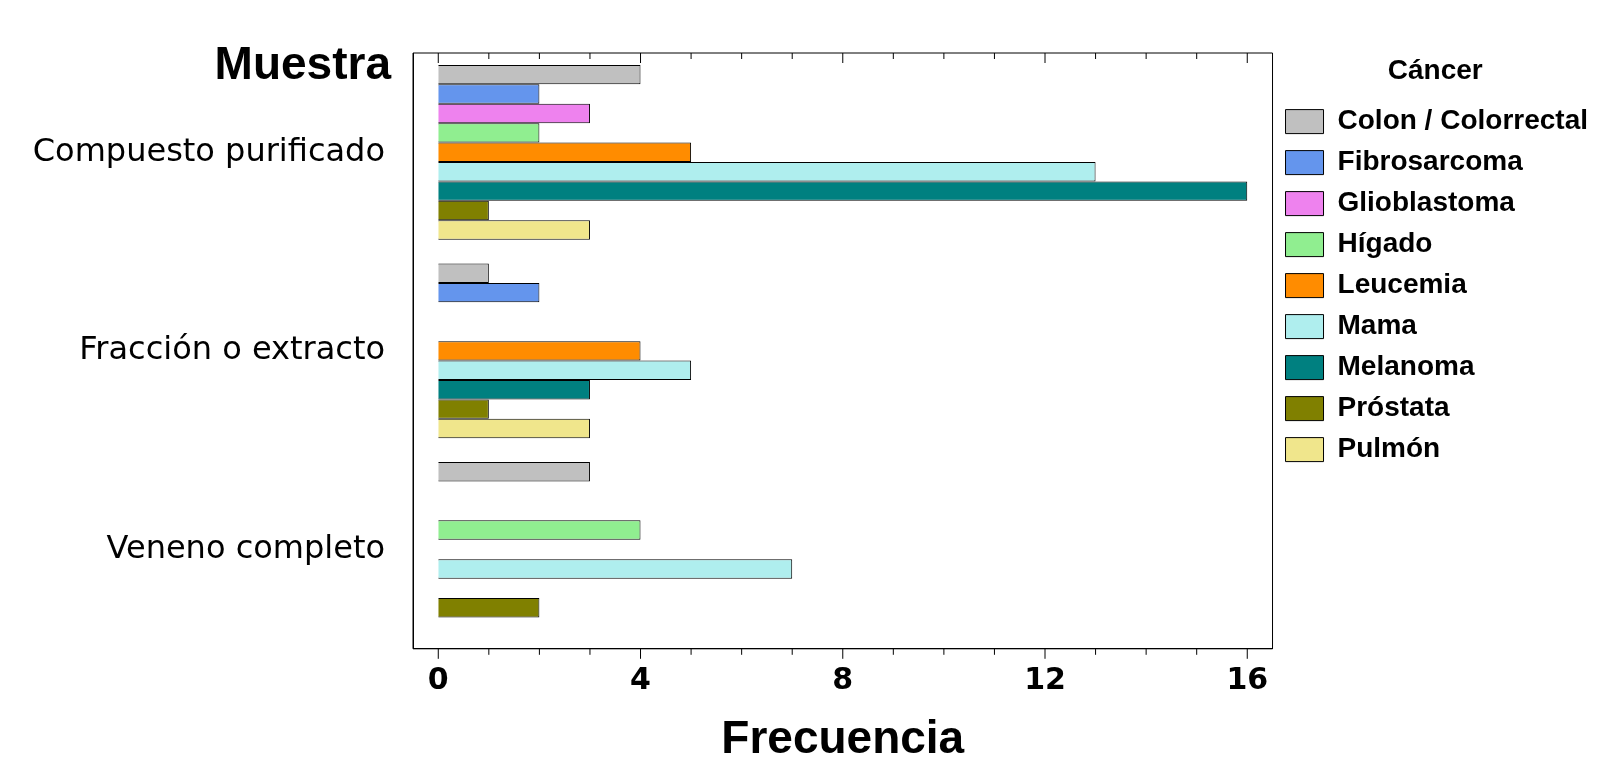 The image size is (1622, 778). I want to click on y-tick-label: Veneno completo, so click(245, 546).